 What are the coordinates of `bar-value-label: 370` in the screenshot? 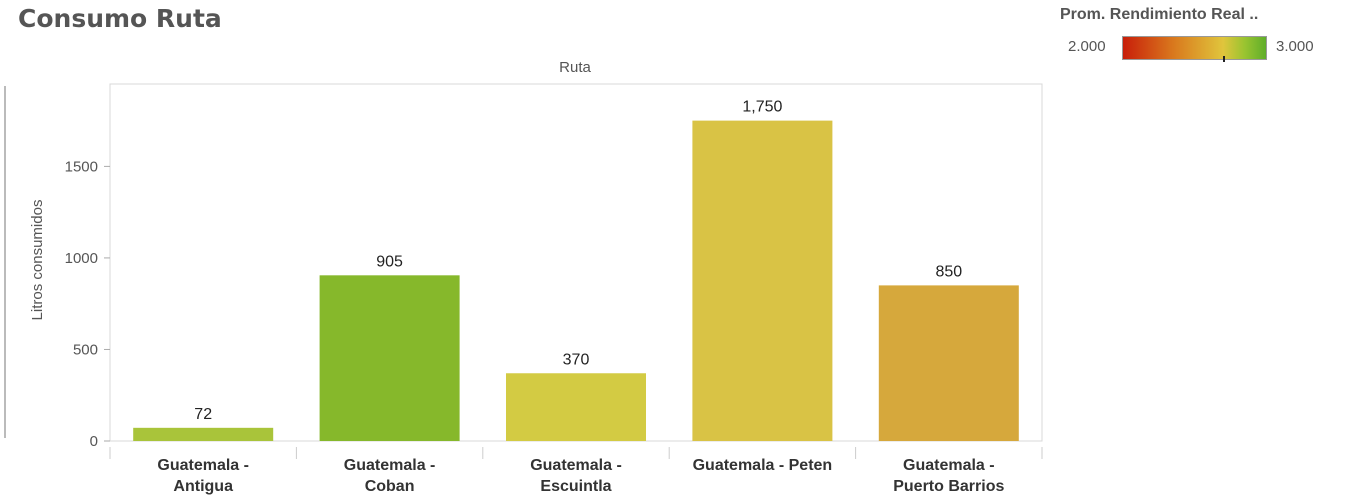 It's located at (576, 359).